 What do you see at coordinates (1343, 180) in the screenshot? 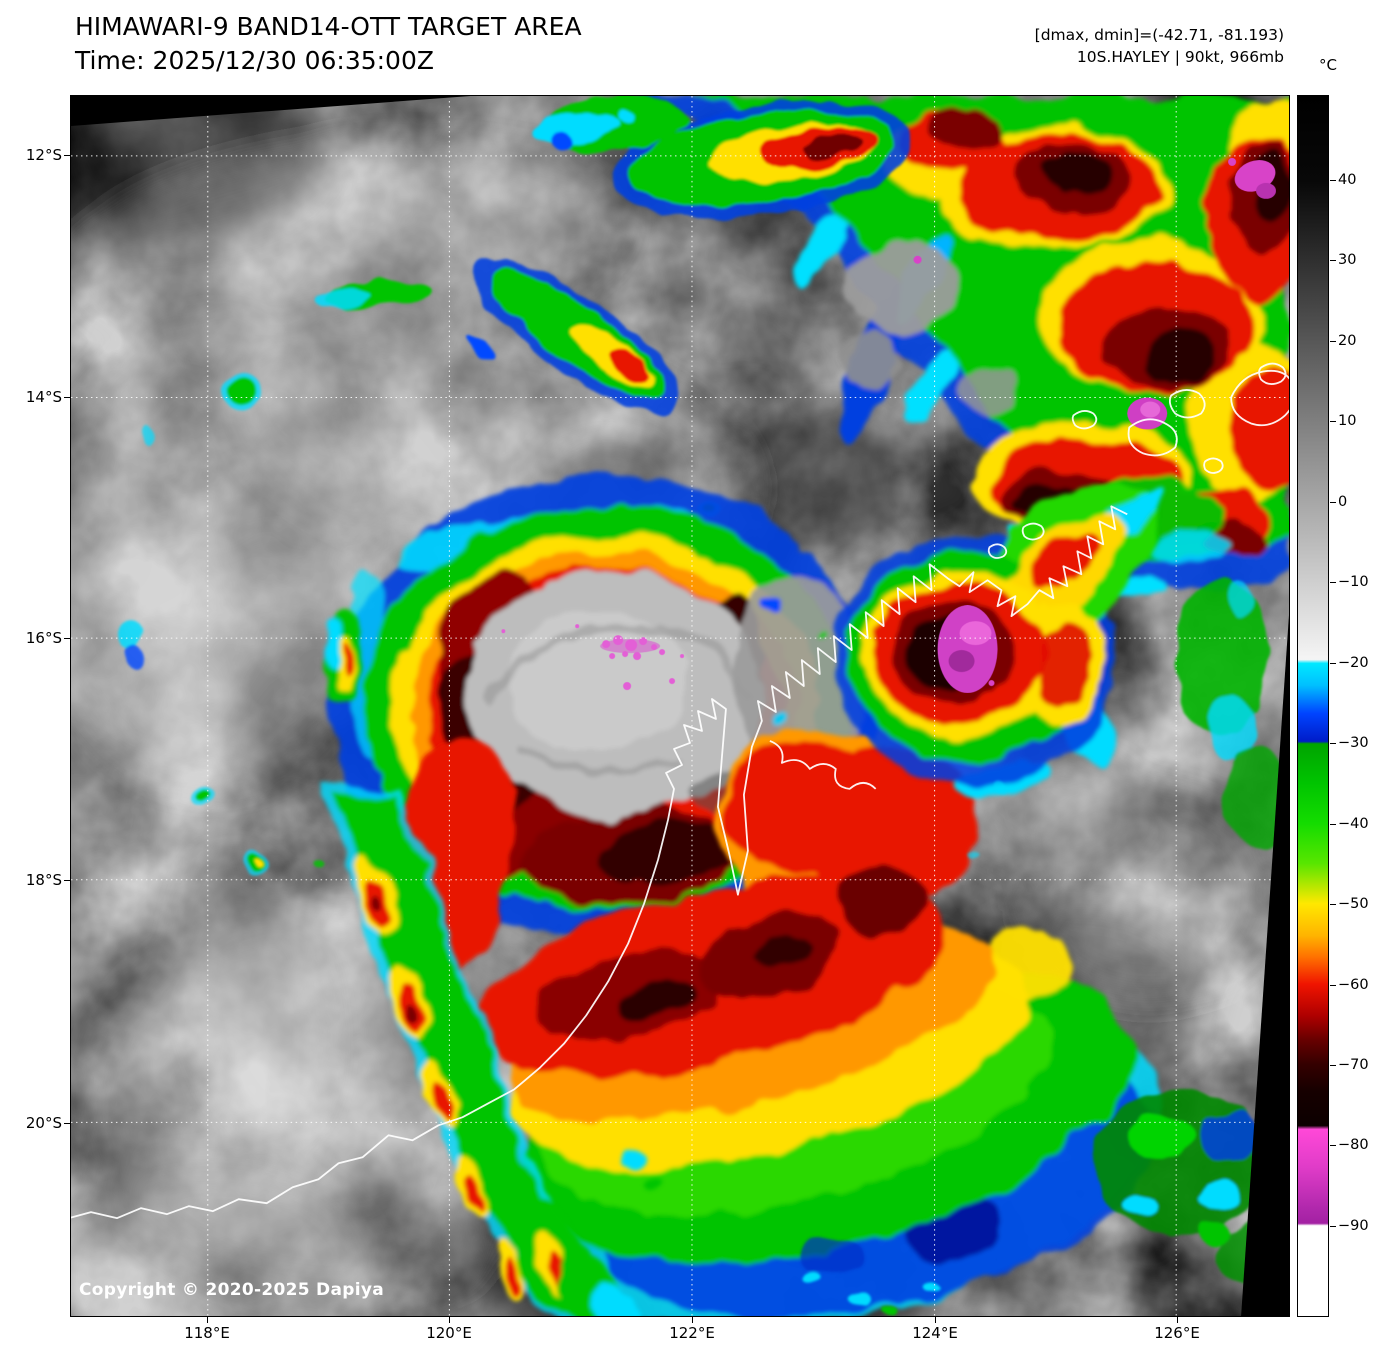
I see `colorbar-tick-label: 40` at bounding box center [1343, 180].